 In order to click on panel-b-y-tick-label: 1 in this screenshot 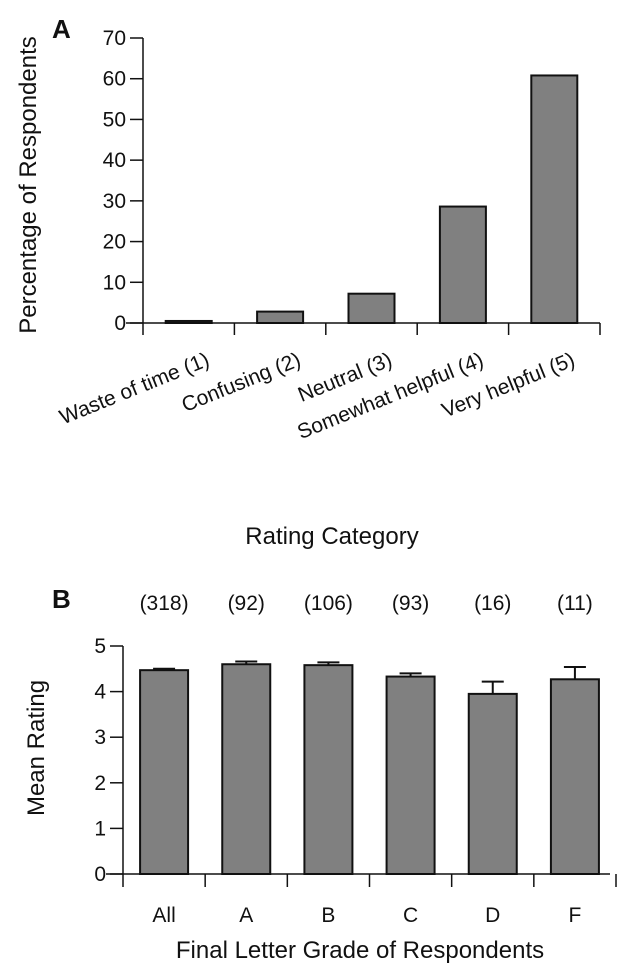, I will do `click(100, 828)`.